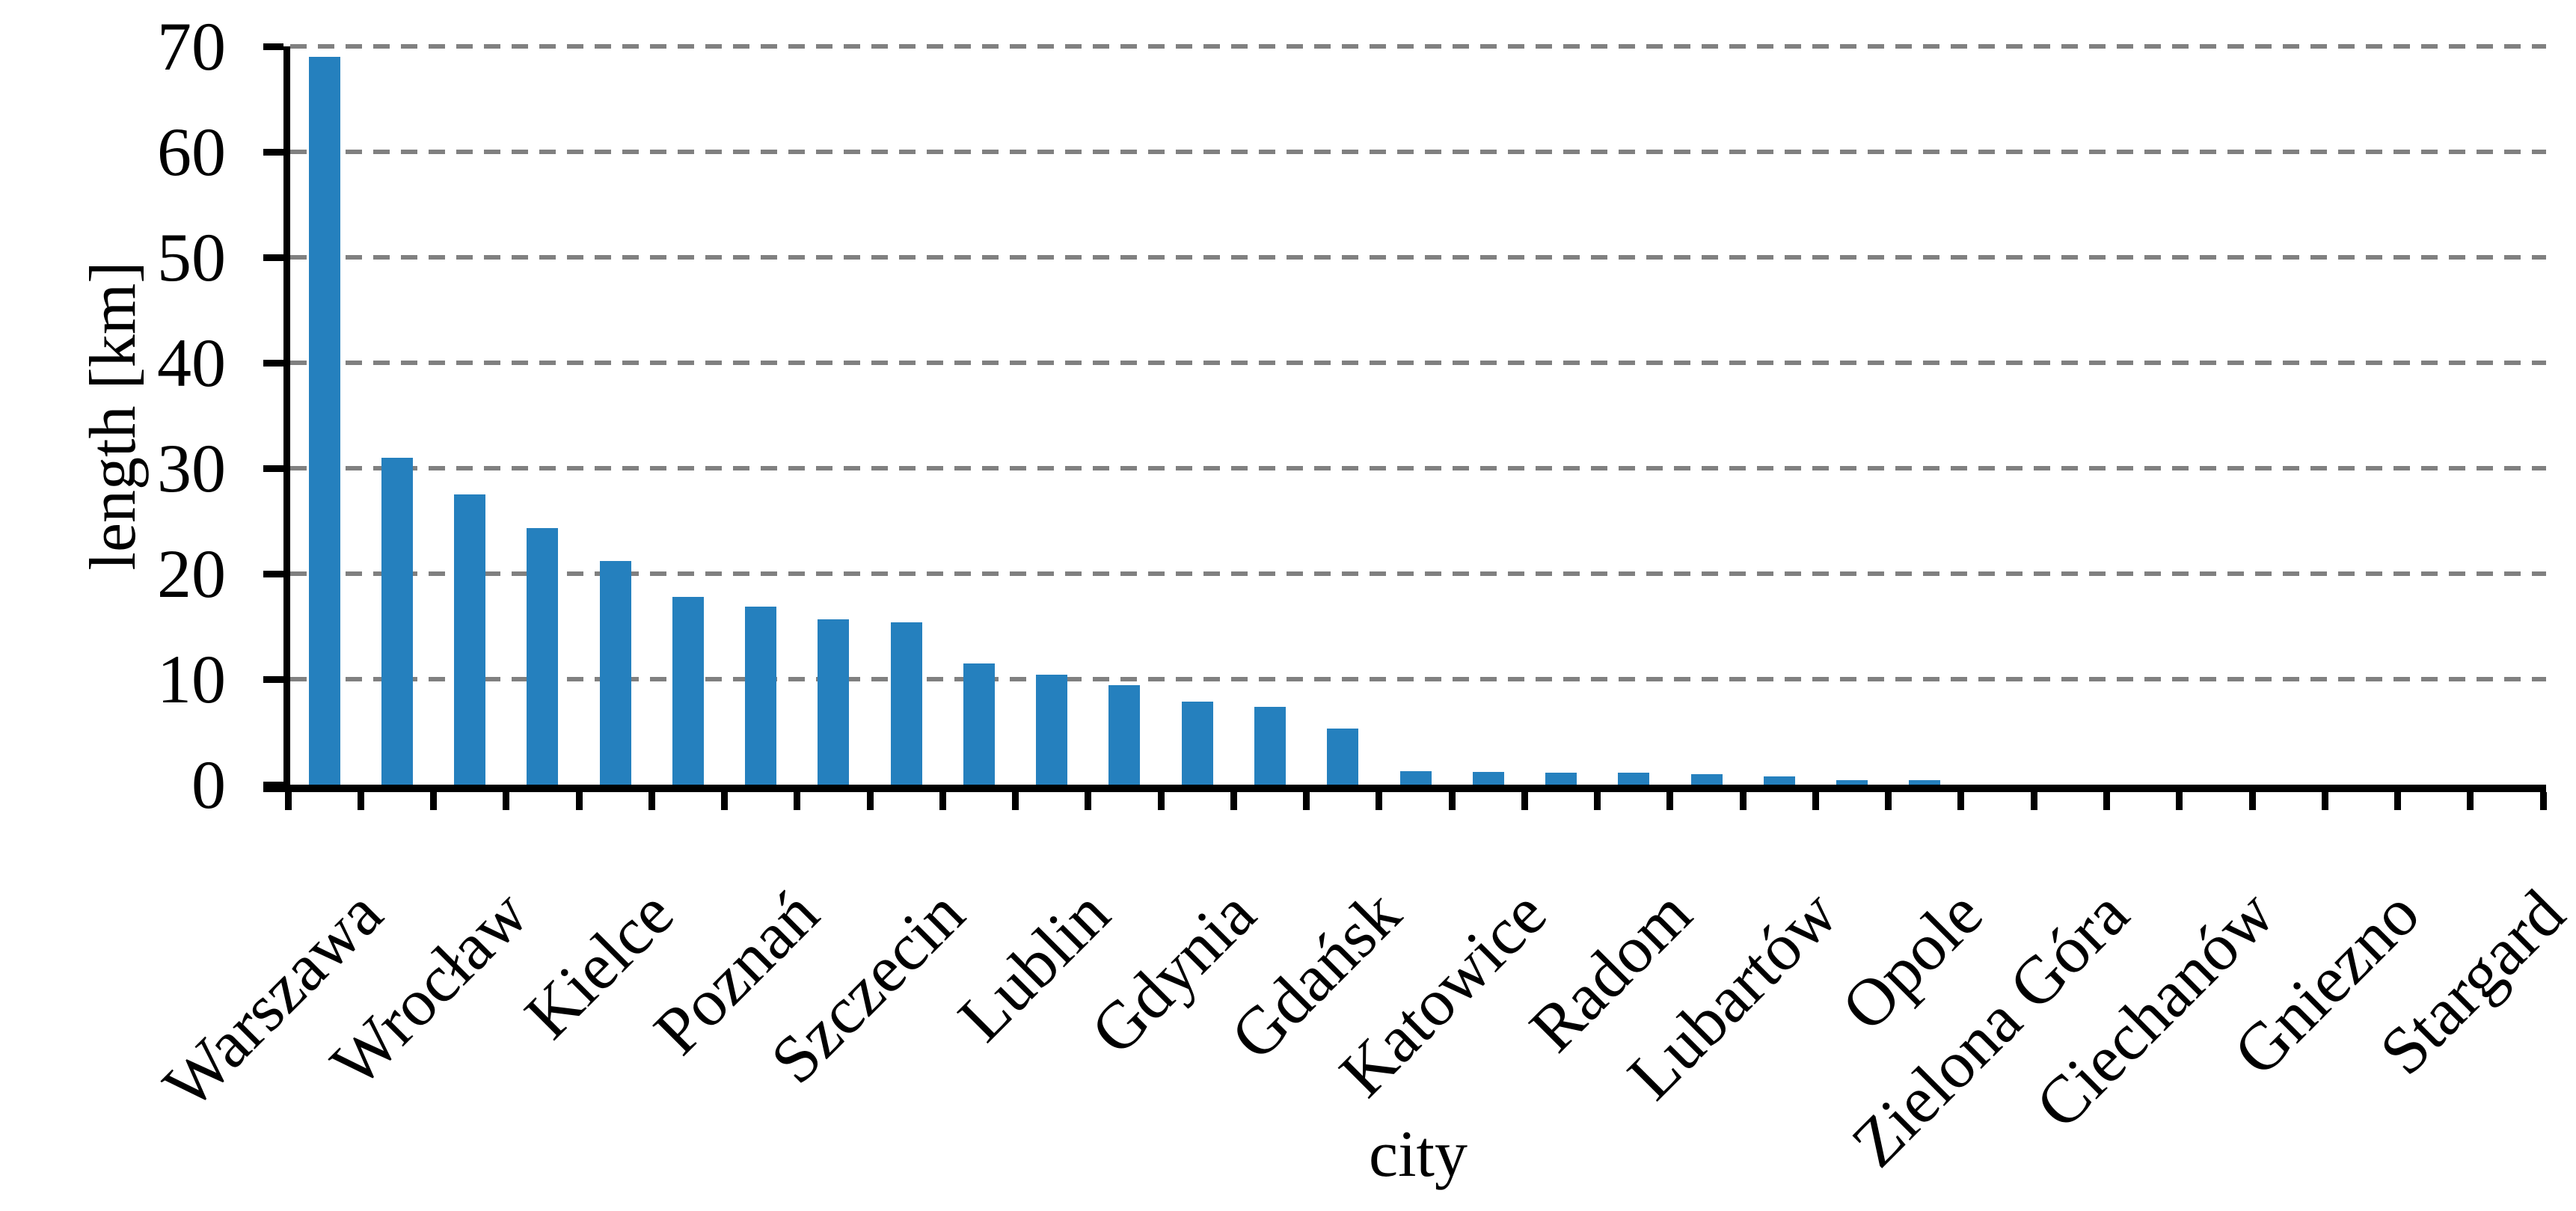  I want to click on y-tick-label: 50, so click(191, 257).